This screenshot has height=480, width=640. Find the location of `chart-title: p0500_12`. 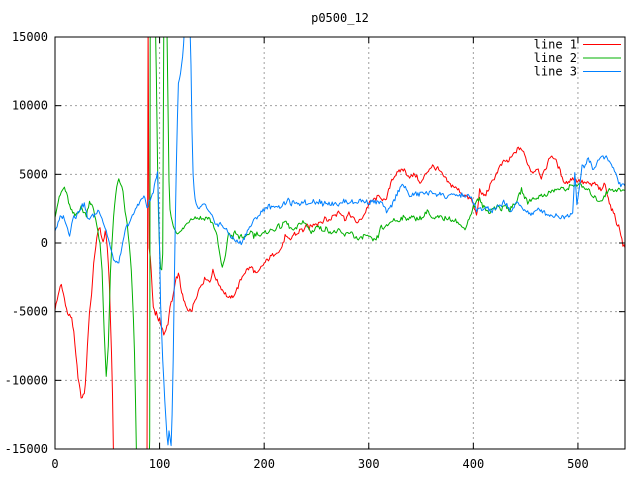

chart-title: p0500_12 is located at coordinates (340, 18).